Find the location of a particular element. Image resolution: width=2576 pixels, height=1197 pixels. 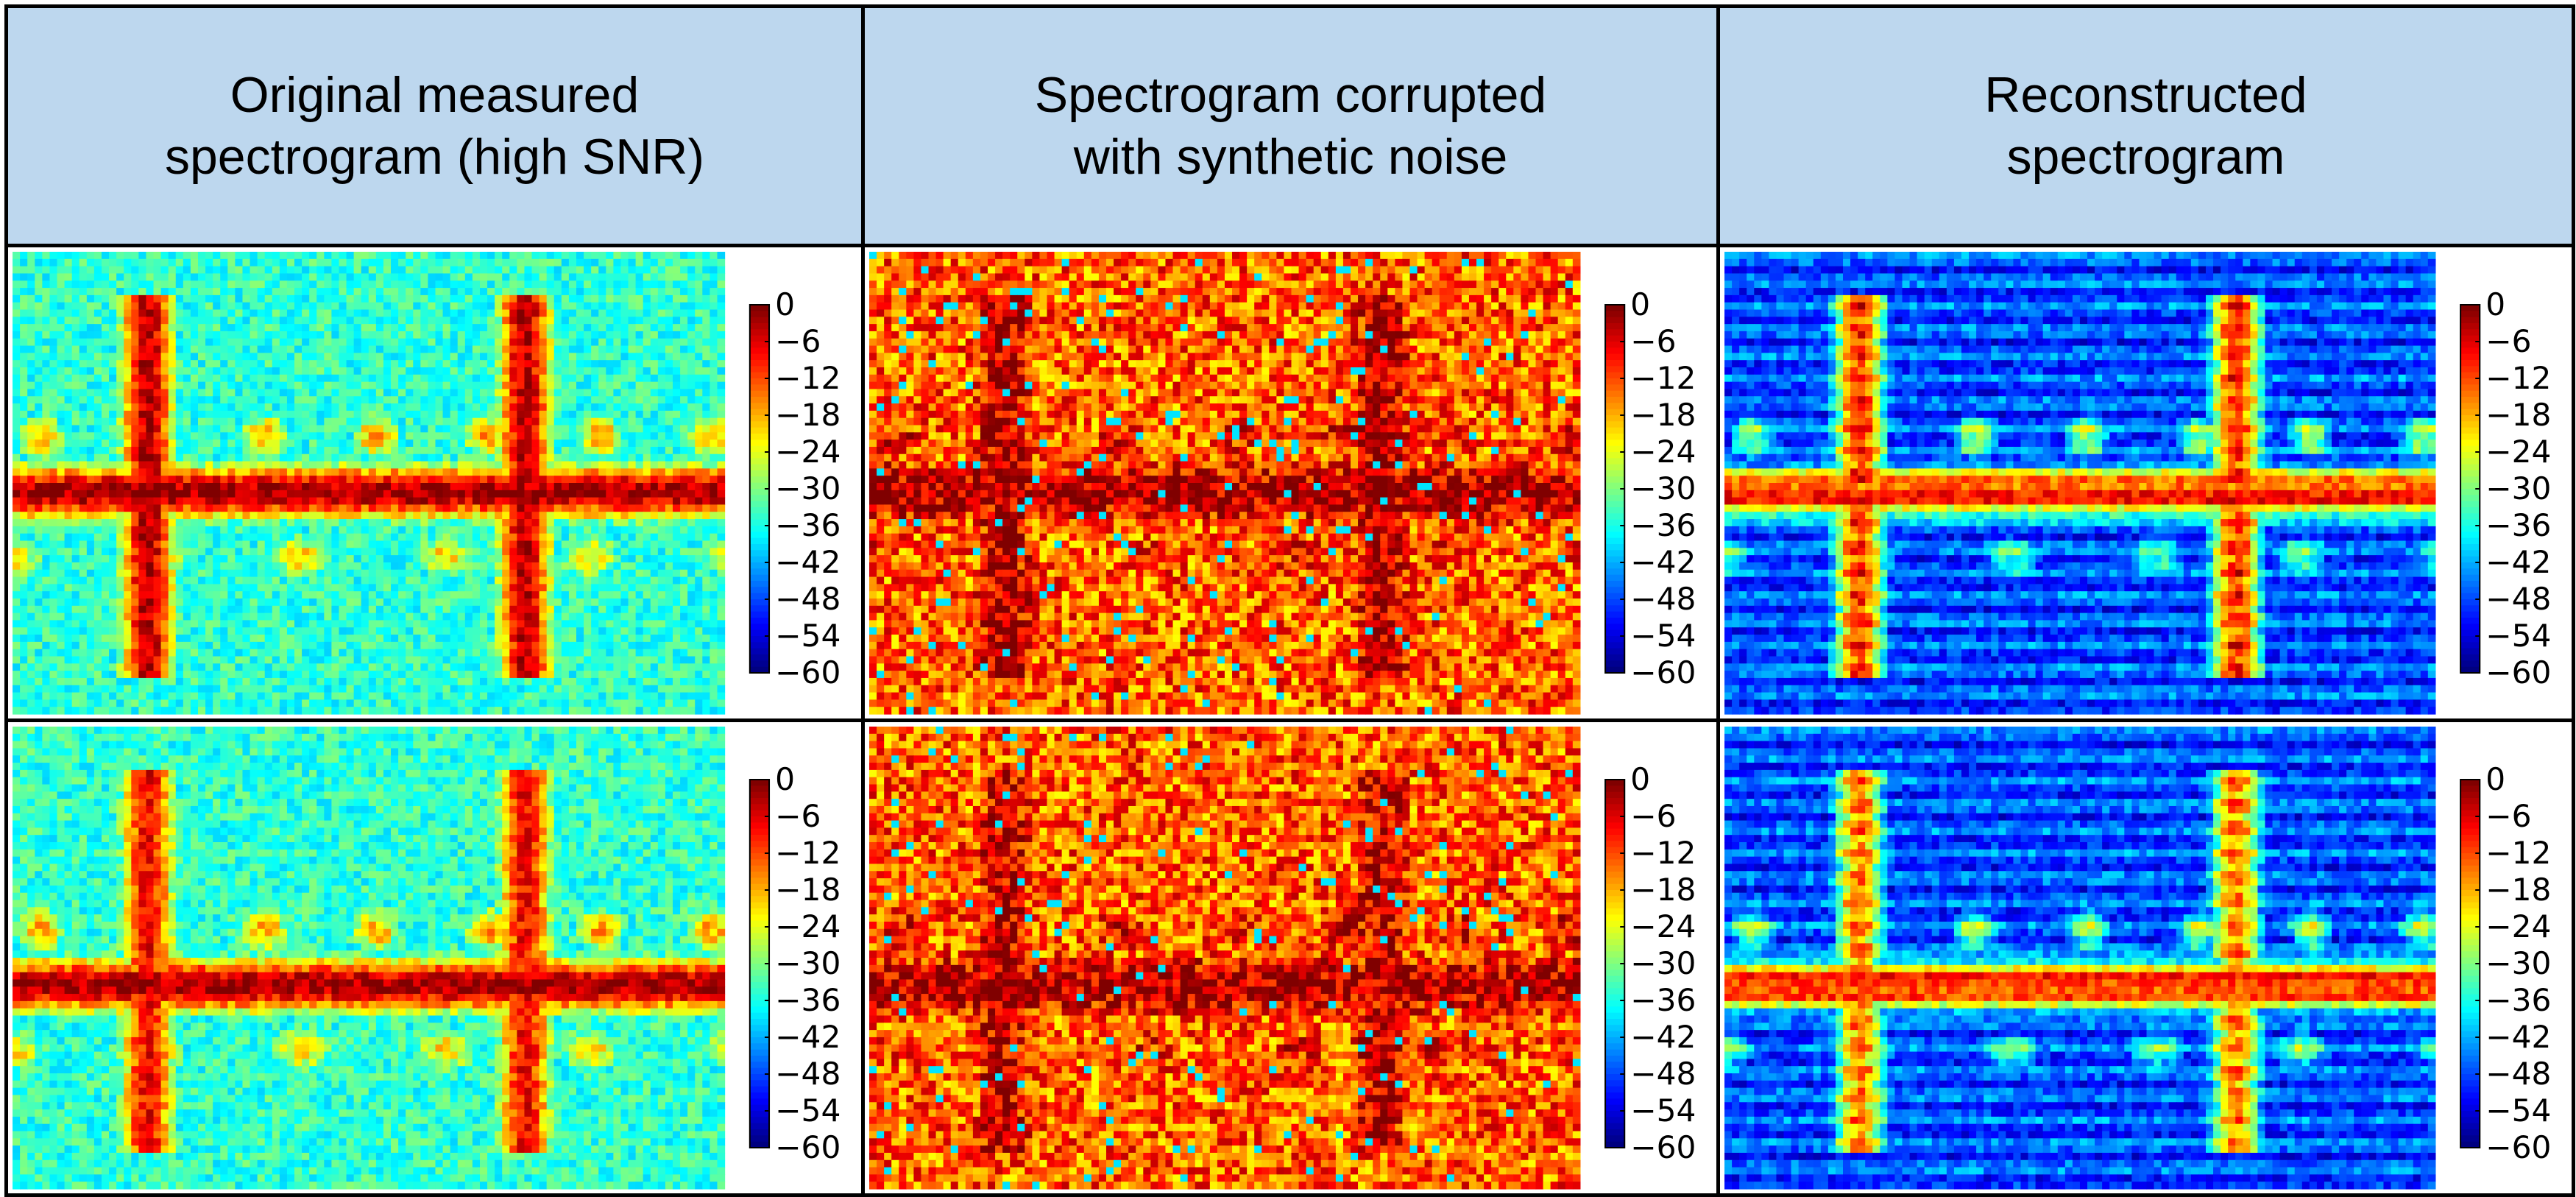

cell-original-1: 0 −6 −12 −18 −24 −30 −36 −42 −48 −54 −60 is located at coordinates (434, 483).